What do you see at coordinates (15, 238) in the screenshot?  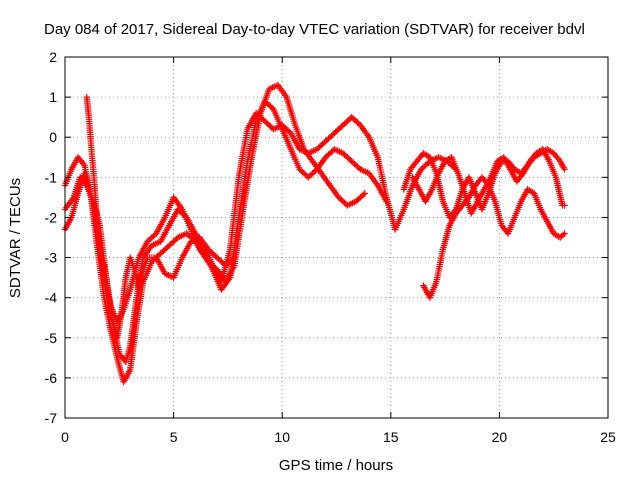 I see `y-axis-title: SDTVAR / TECUs` at bounding box center [15, 238].